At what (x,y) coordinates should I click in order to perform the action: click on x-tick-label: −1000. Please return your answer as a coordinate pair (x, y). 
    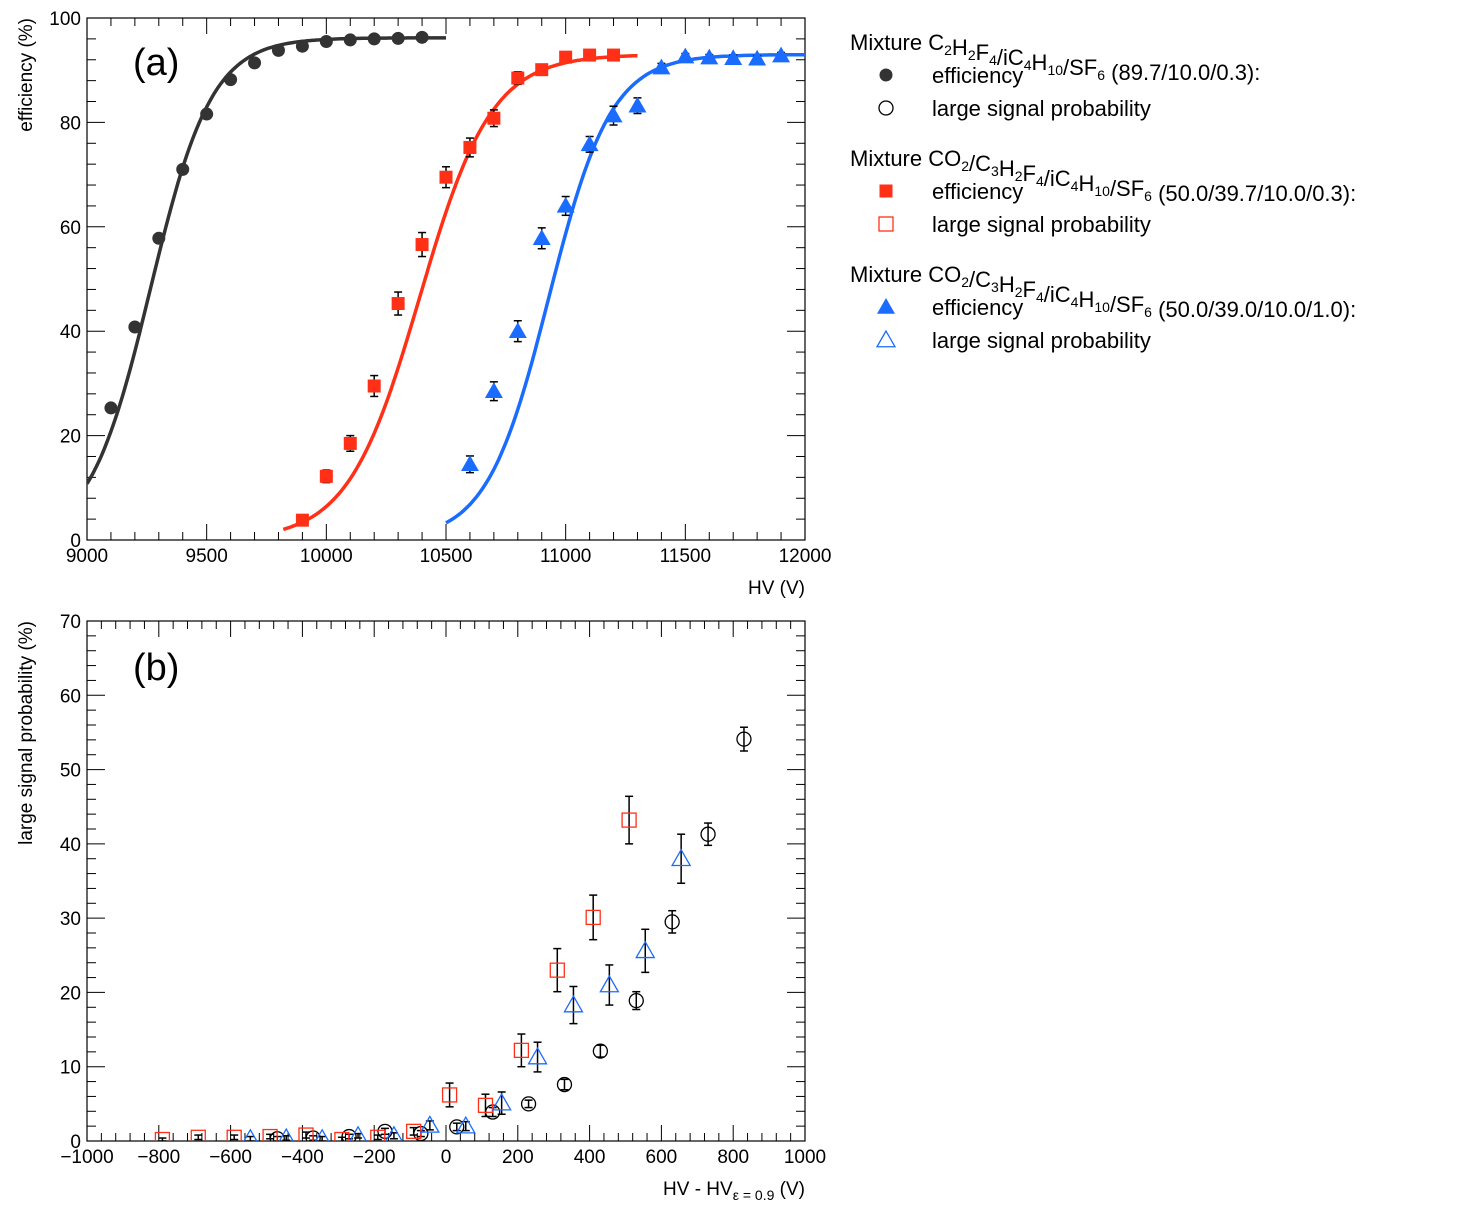
    Looking at the image, I should click on (86, 1157).